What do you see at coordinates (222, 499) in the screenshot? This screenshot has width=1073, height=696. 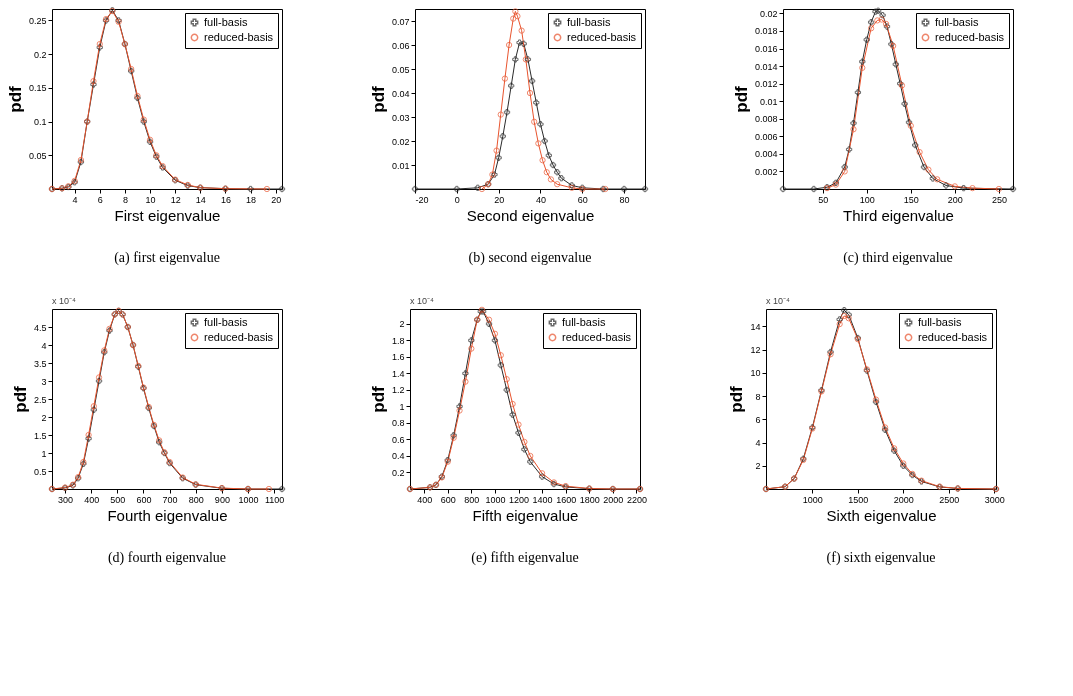 I see `x-tick-label: 900` at bounding box center [222, 499].